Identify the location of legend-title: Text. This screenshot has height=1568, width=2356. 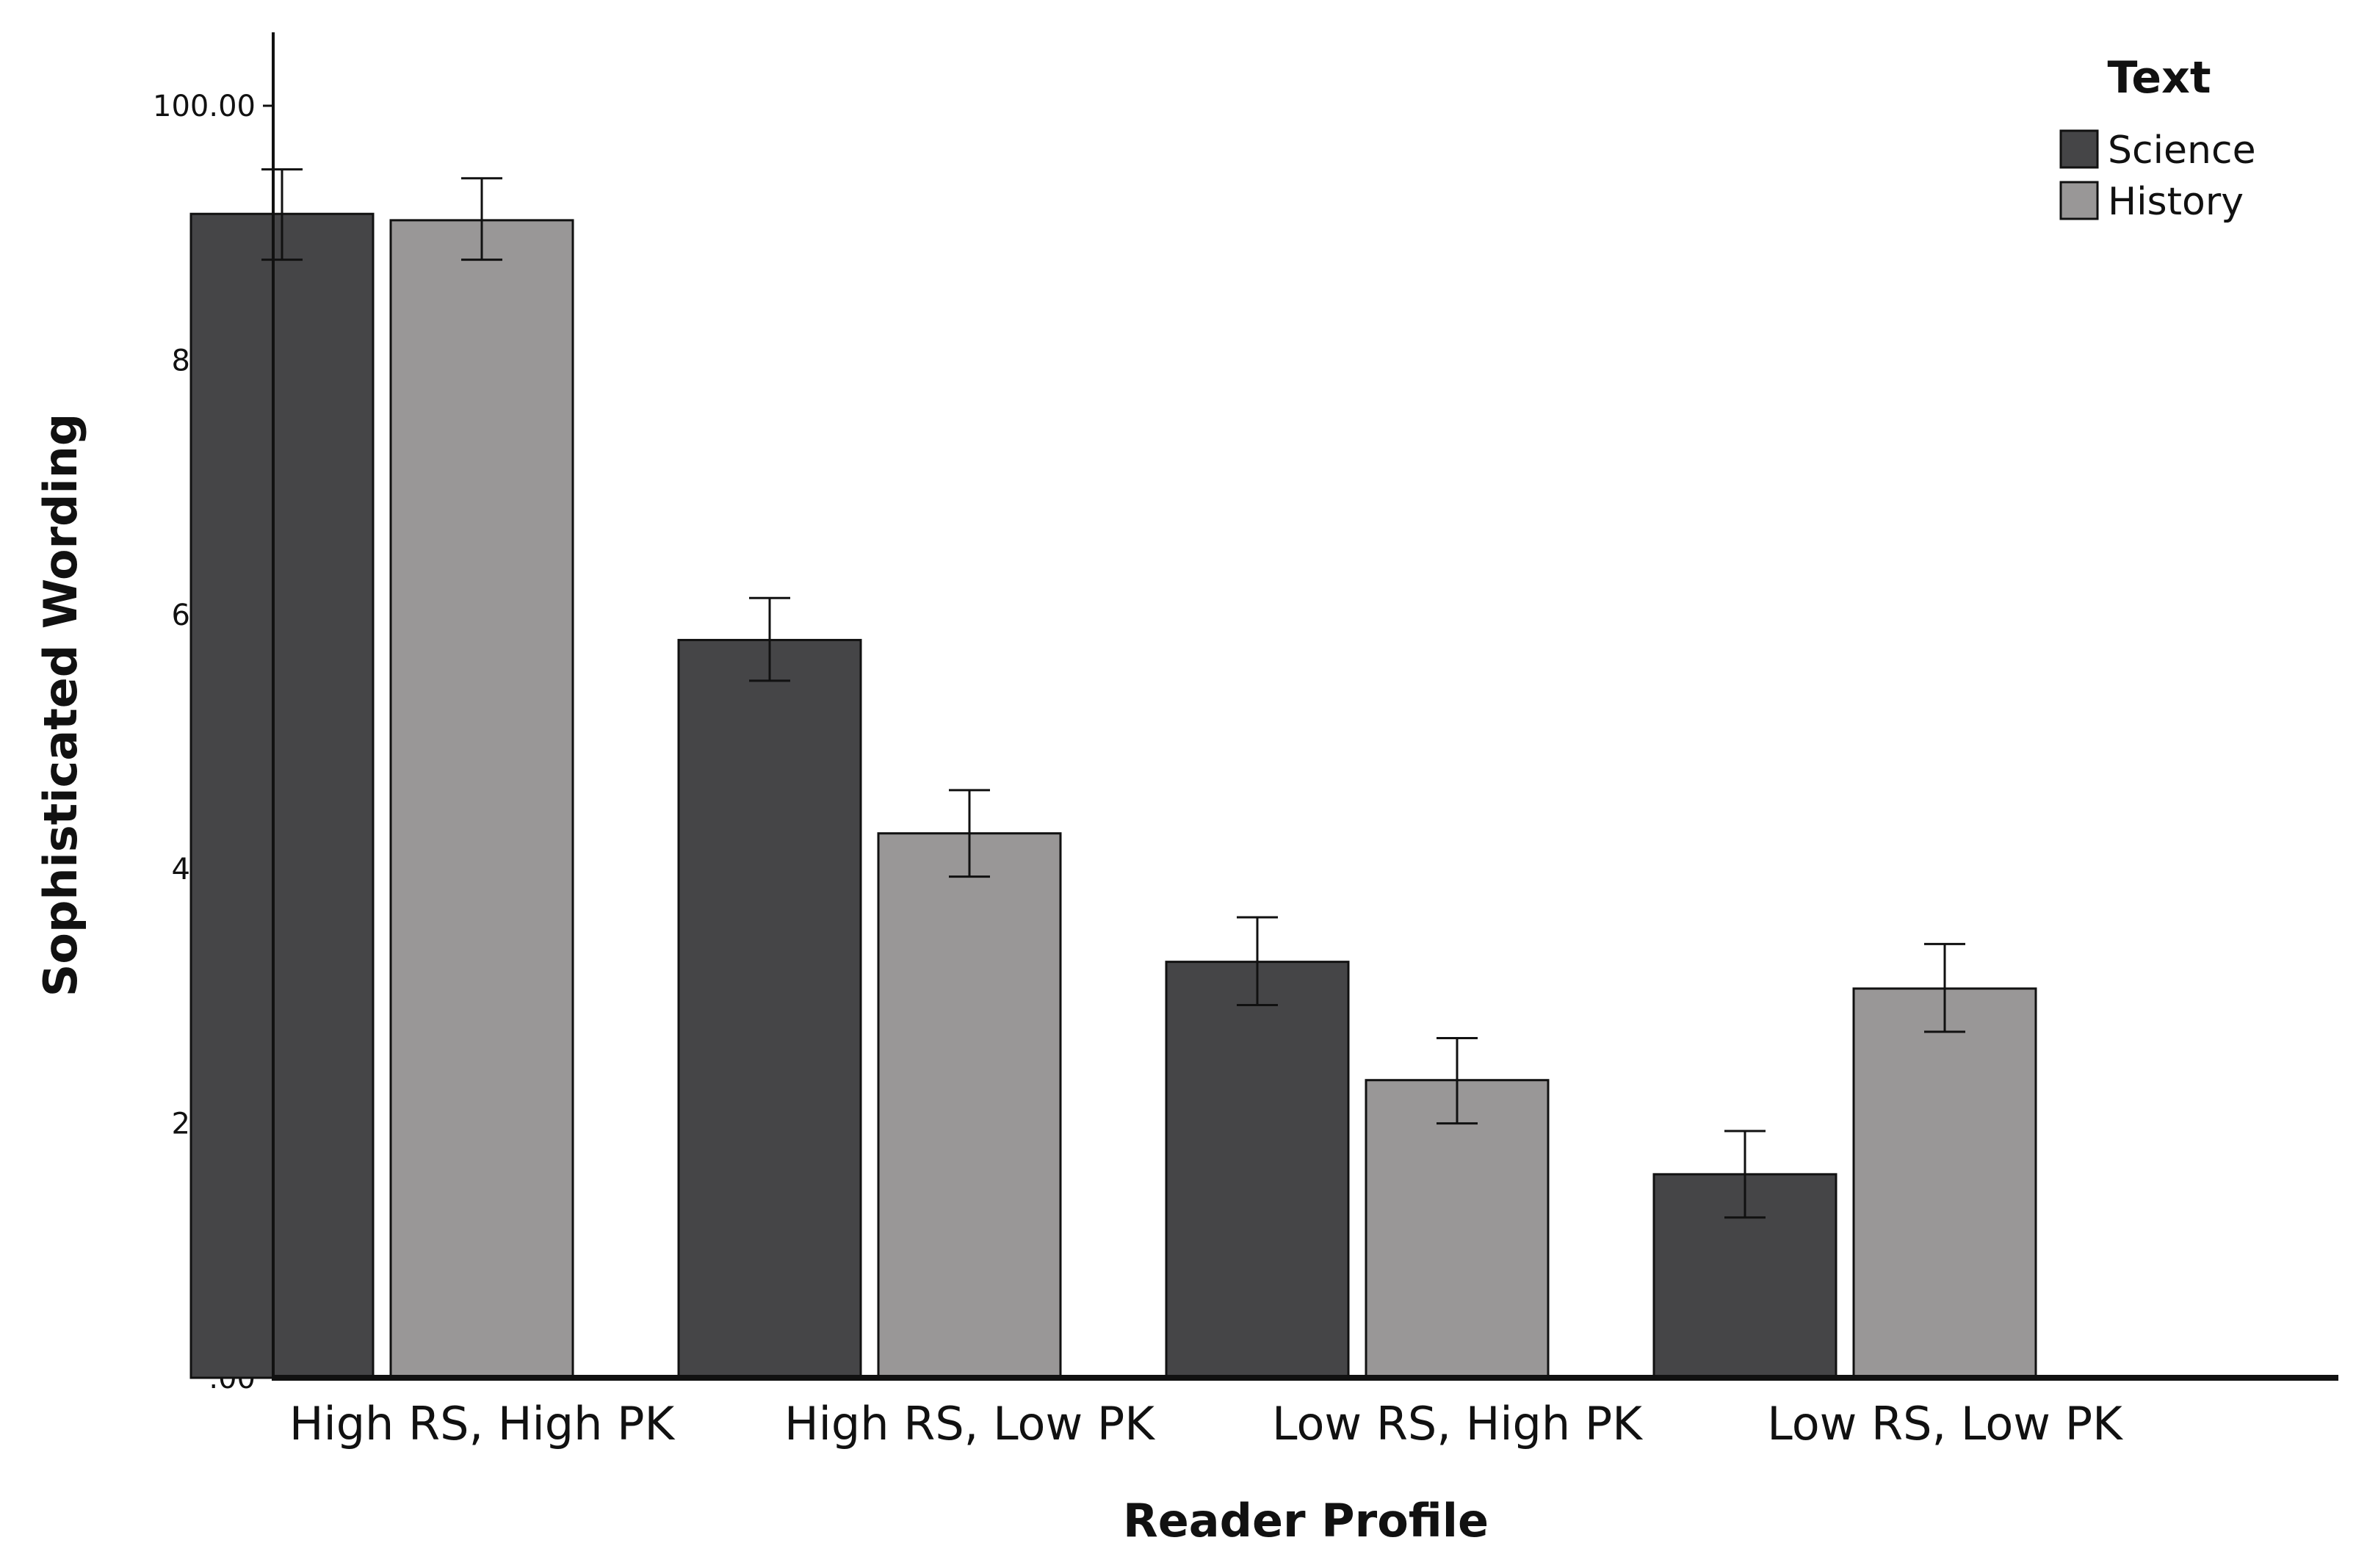
(2159, 78).